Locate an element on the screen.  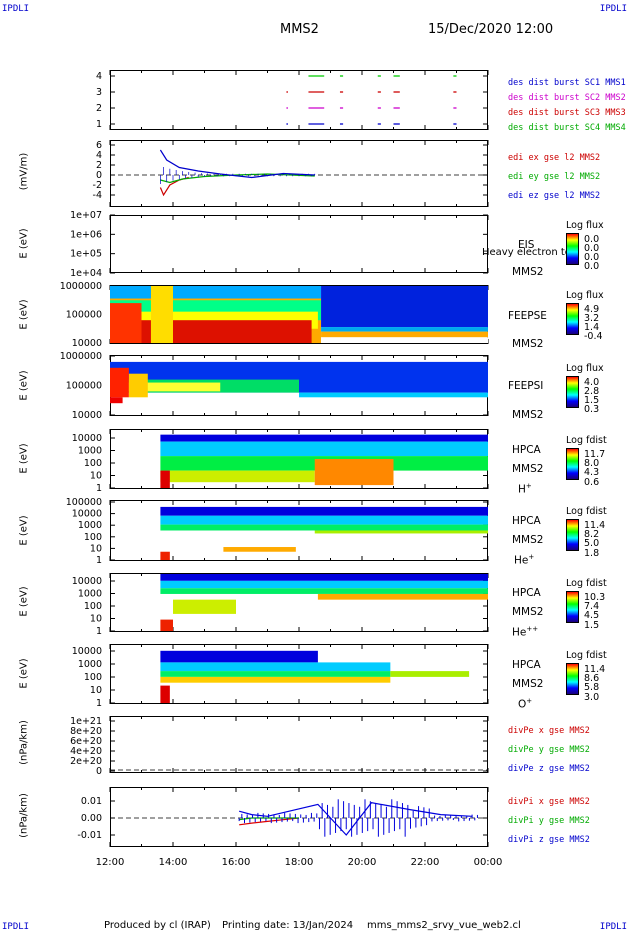
burst-ytick-0: 4 is located at coordinates (99, 76).